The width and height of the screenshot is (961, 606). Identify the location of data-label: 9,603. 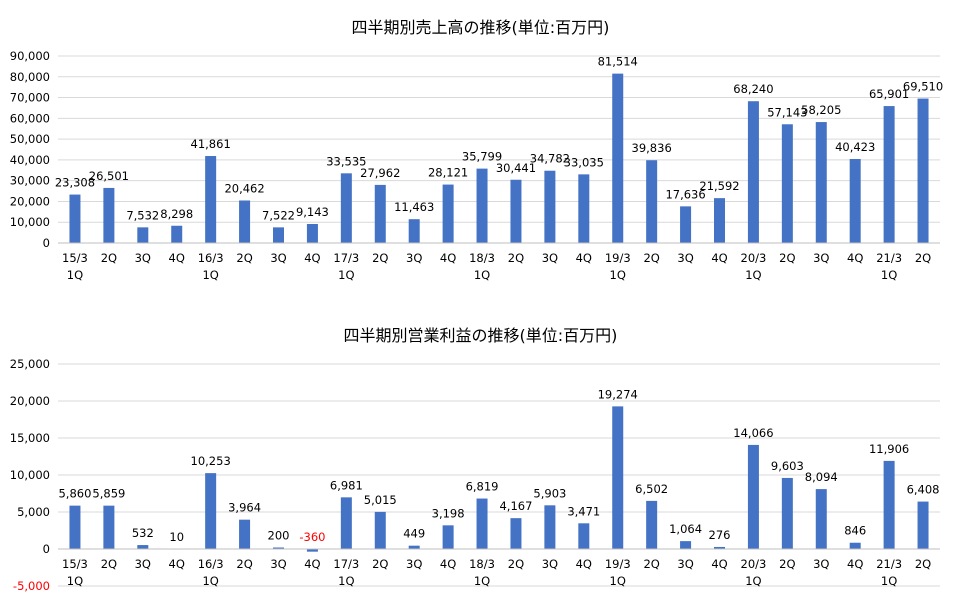
(787, 466).